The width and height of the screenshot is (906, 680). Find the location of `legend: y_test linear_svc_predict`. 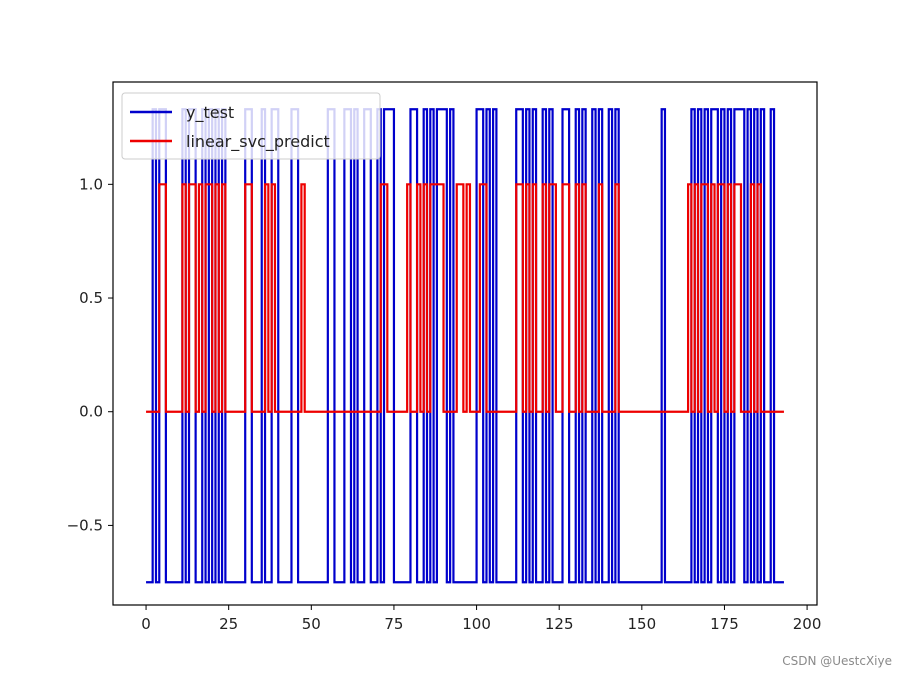

legend: y_test linear_svc_predict is located at coordinates (251, 126).